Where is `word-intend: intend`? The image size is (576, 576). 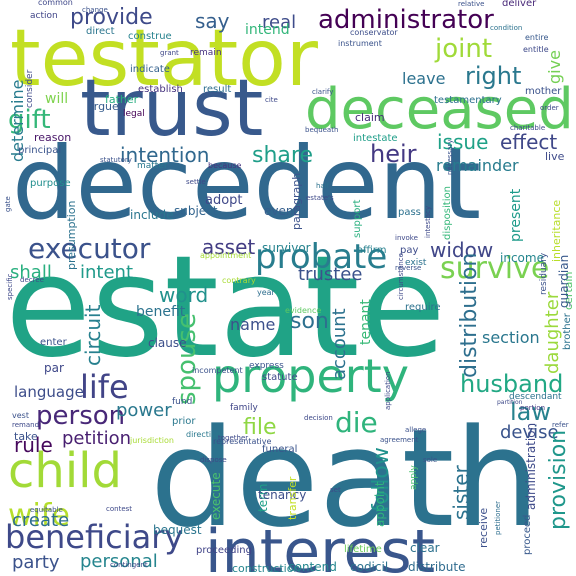 word-intend: intend is located at coordinates (267, 30).